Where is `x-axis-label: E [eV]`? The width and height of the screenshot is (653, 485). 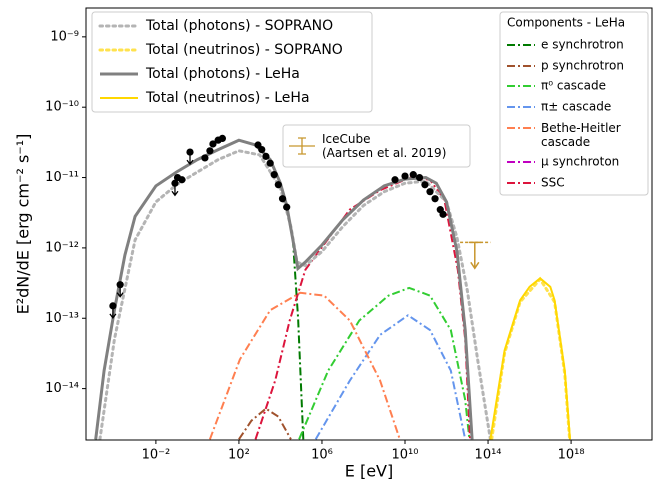 x-axis-label: E [eV] is located at coordinates (369, 471).